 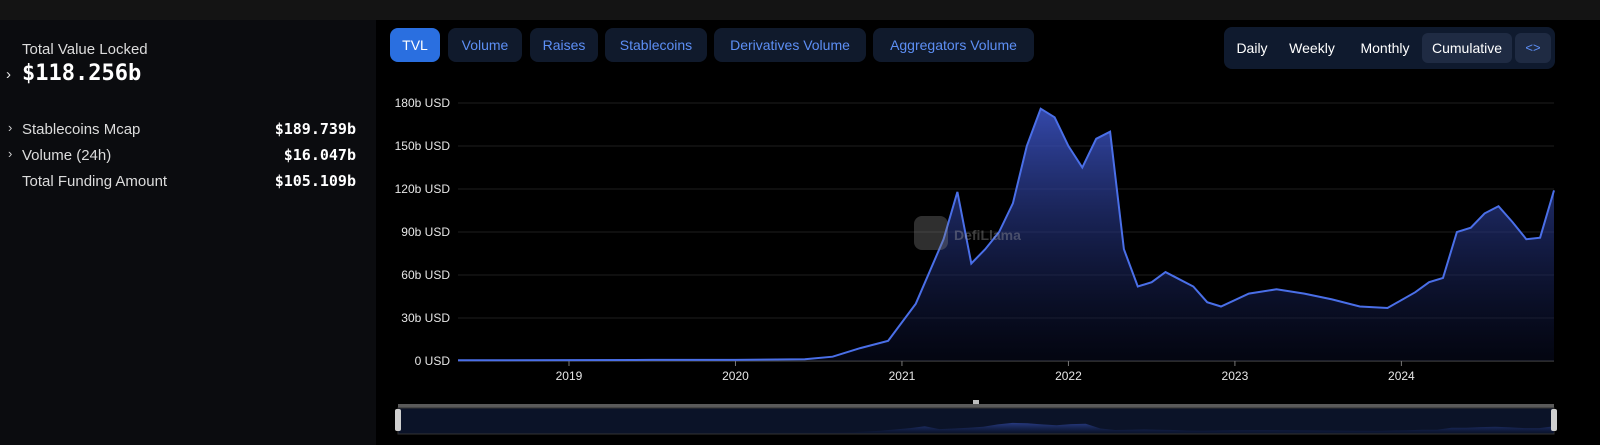 What do you see at coordinates (902, 376) in the screenshot?
I see `x-tick-label: 2021` at bounding box center [902, 376].